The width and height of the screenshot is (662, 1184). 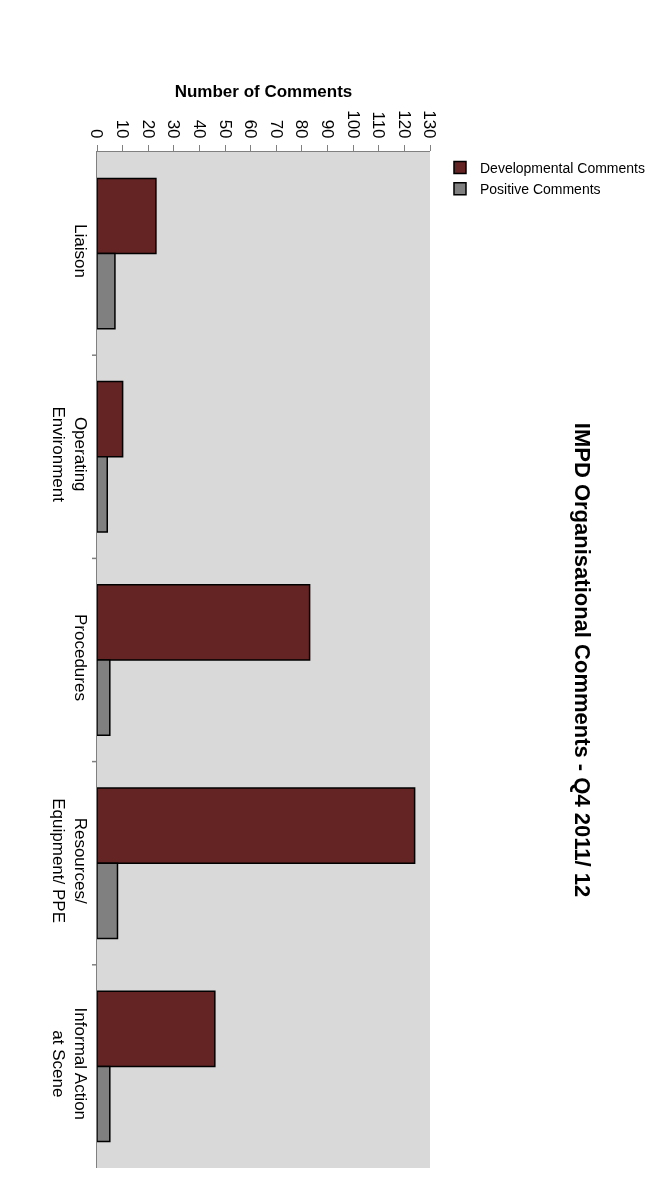 What do you see at coordinates (199, 129) in the screenshot?
I see `x-tick-label: 40` at bounding box center [199, 129].